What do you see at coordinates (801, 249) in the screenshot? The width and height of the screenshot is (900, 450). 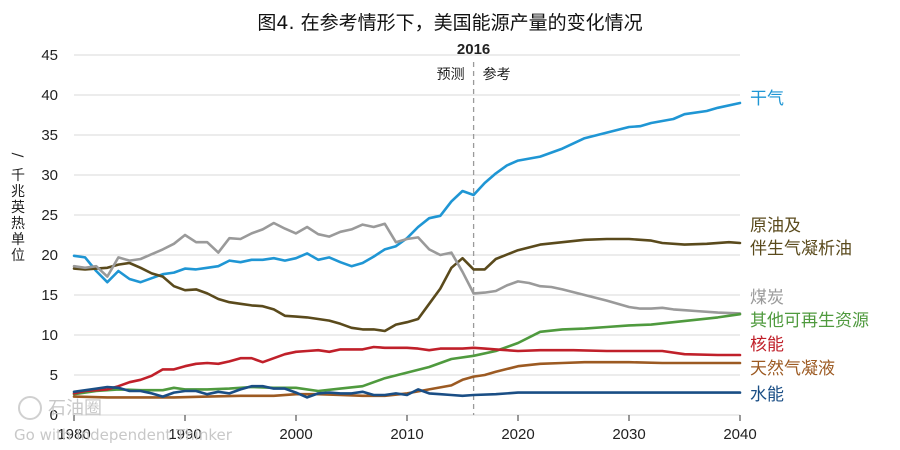 I see `series-label-1: 伴生气凝析油` at bounding box center [801, 249].